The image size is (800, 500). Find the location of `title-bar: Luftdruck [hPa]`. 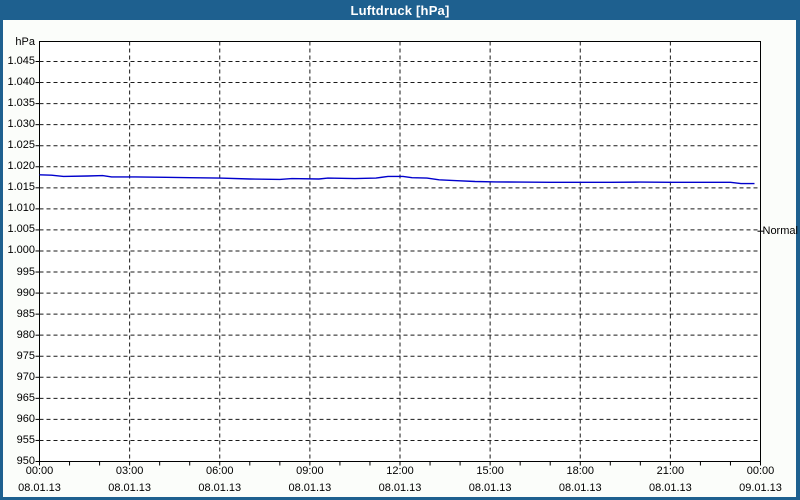

title-bar: Luftdruck [hPa] is located at coordinates (400, 10).